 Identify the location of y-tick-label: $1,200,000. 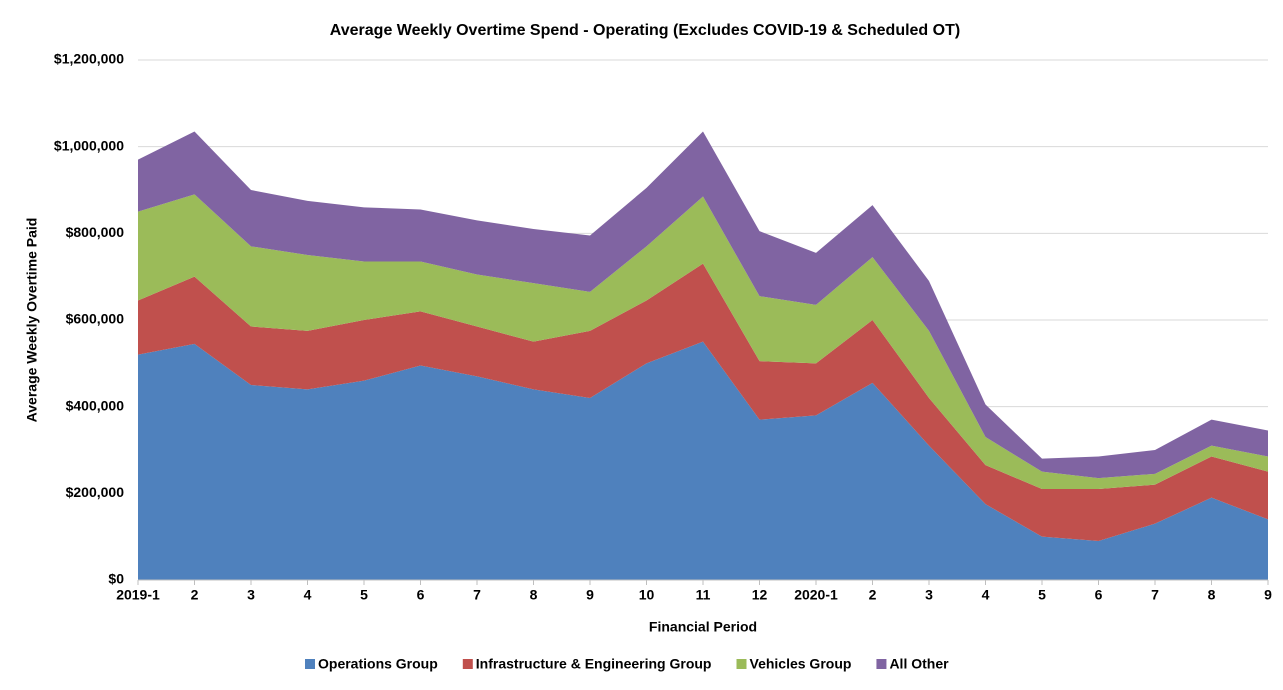
(89, 59).